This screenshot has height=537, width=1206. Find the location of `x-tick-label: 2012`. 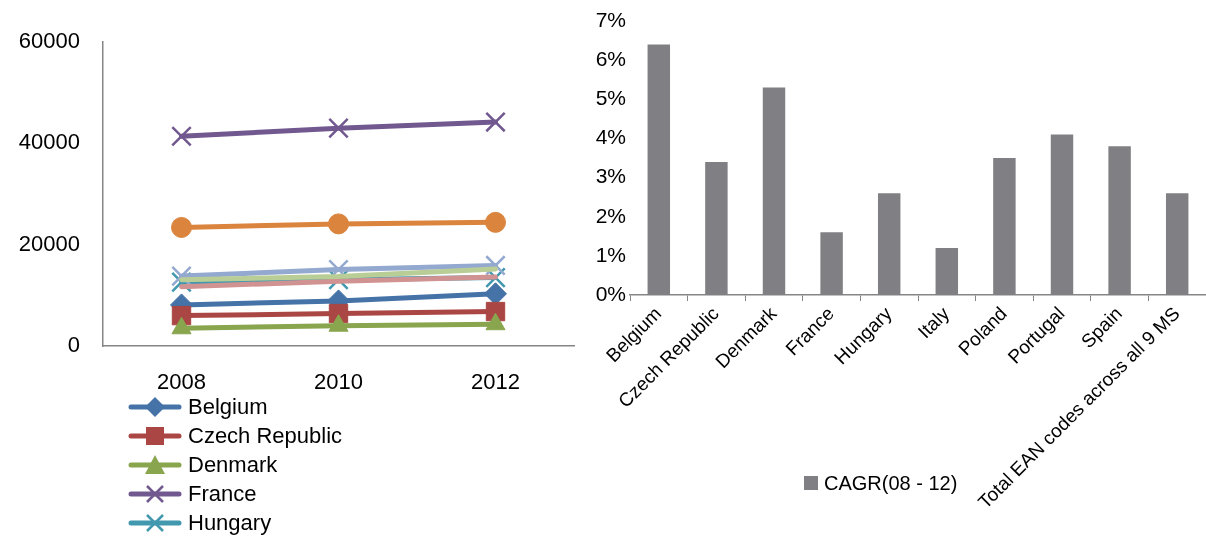

x-tick-label: 2012 is located at coordinates (495, 382).